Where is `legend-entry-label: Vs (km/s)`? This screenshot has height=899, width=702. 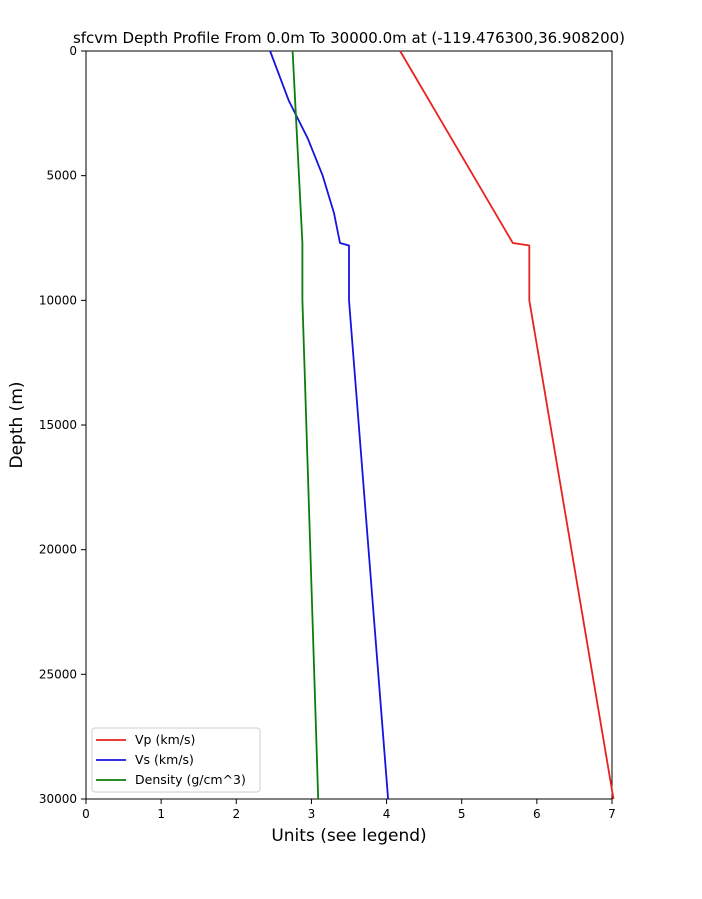 legend-entry-label: Vs (km/s) is located at coordinates (164, 759).